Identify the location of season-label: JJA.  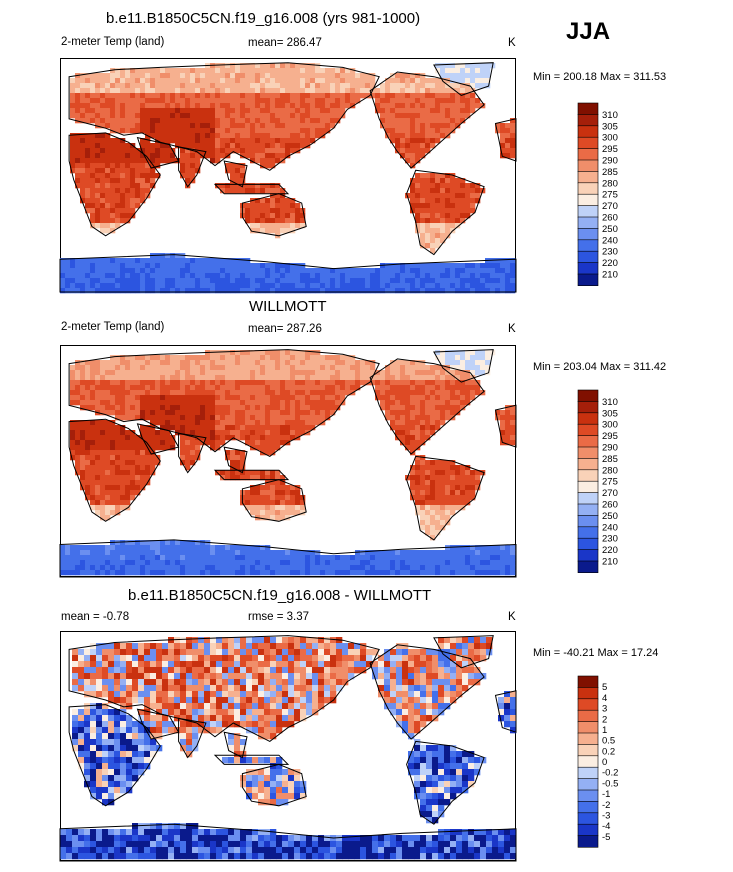
(588, 31).